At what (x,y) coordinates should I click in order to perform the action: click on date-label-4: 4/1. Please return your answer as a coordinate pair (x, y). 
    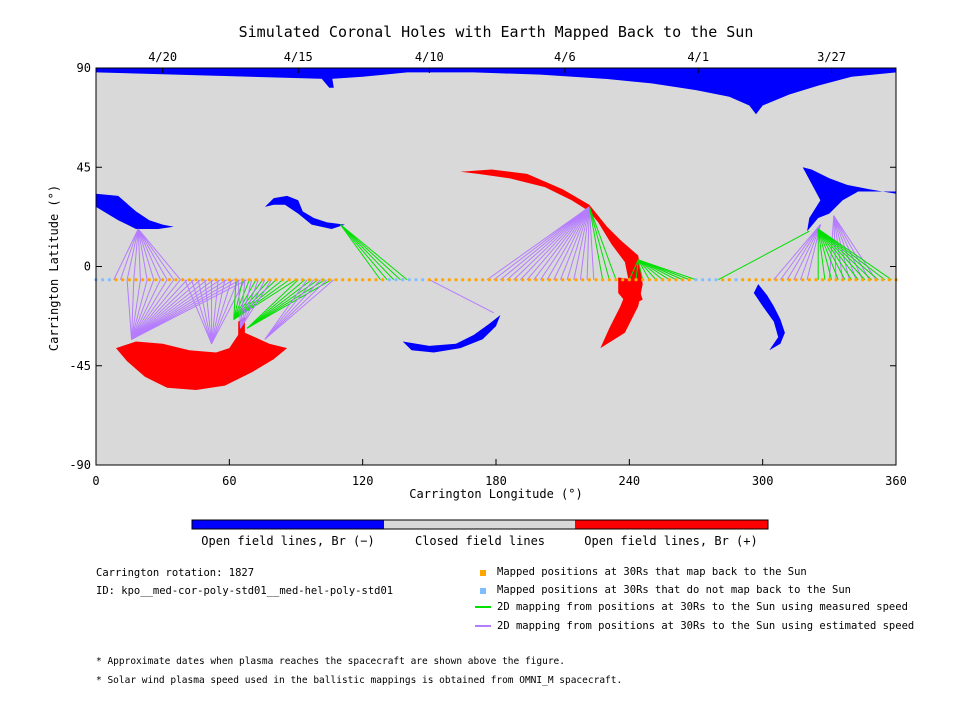
    Looking at the image, I should click on (698, 57).